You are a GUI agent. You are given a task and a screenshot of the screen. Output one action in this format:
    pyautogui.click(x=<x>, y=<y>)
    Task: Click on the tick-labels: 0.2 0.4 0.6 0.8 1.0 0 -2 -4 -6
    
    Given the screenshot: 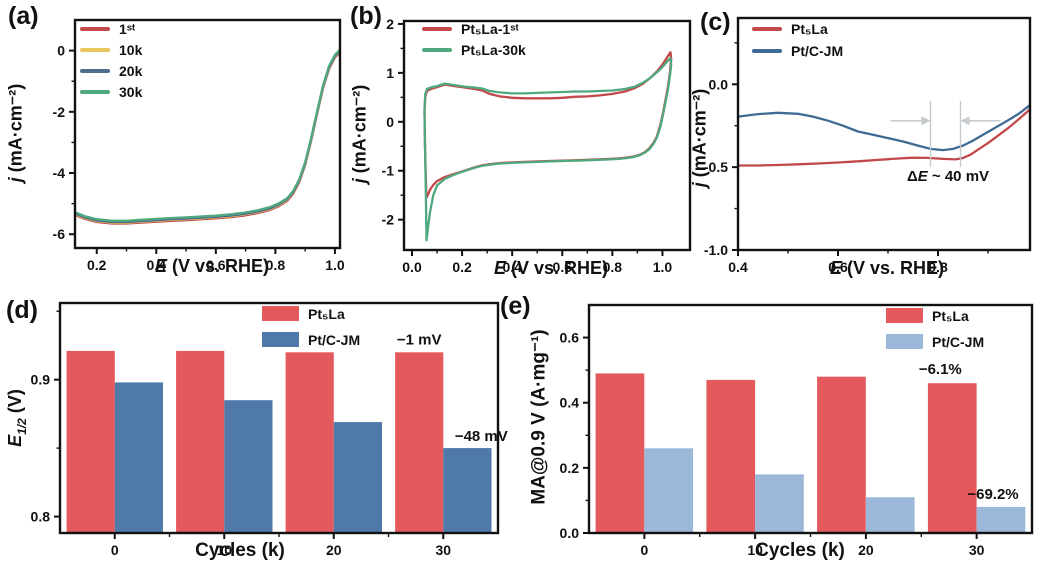 What is the action you would take?
    pyautogui.click(x=199, y=158)
    